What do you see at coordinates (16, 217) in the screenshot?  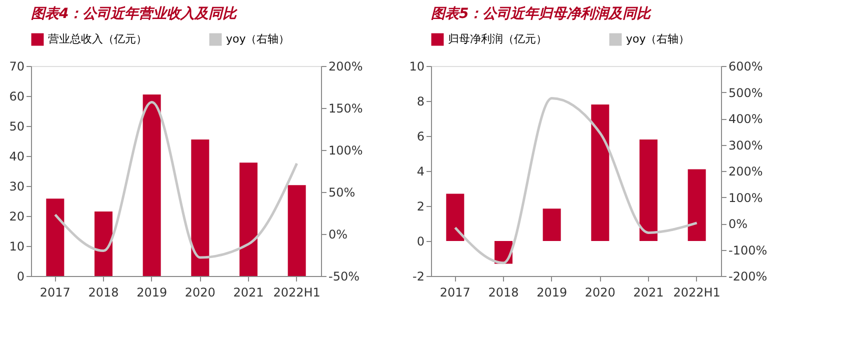 I see `y-tick-label: 20` at bounding box center [16, 217].